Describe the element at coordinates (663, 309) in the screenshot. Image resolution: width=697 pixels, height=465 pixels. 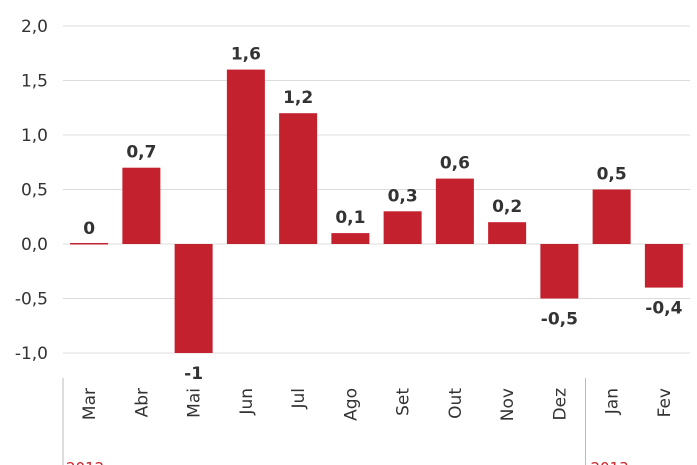
I see `data-label: -0,4` at that location.